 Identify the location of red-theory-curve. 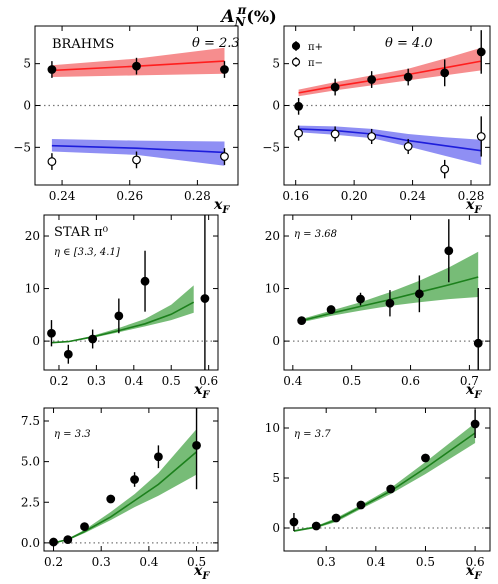
(390, 77).